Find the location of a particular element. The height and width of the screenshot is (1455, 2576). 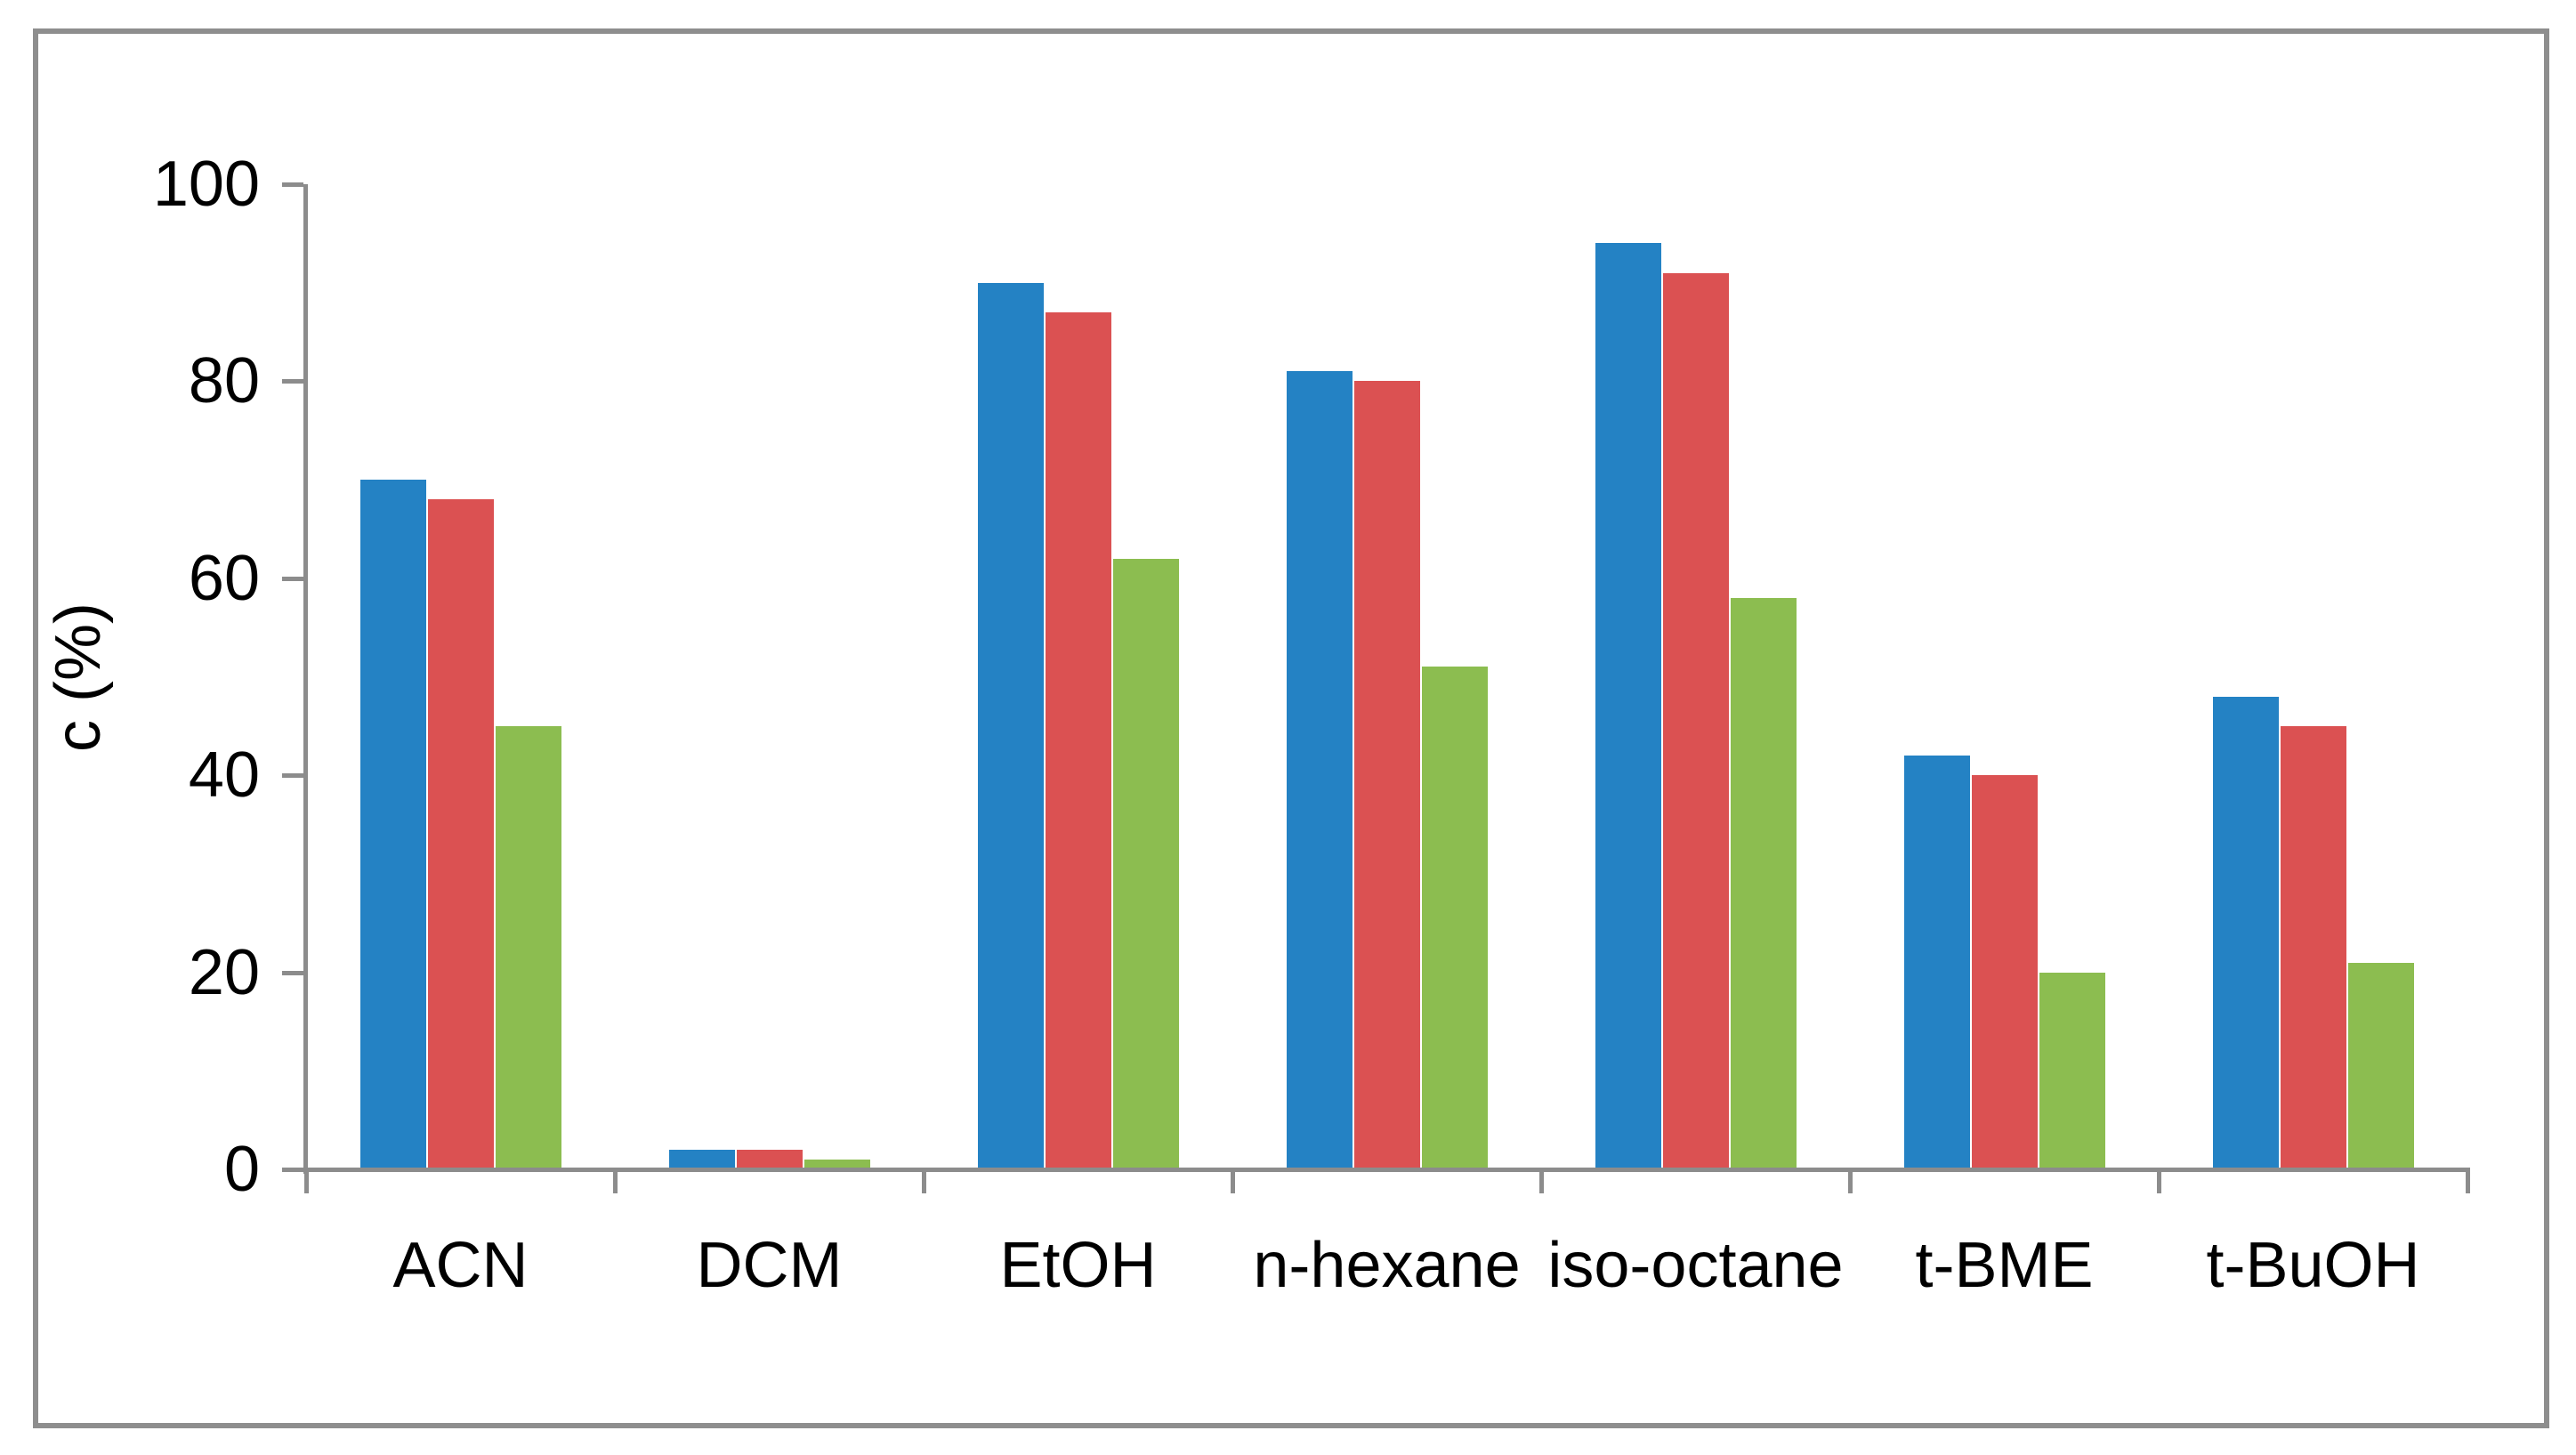

x-category-label-n-hexane: n-hexane is located at coordinates (1387, 1265).